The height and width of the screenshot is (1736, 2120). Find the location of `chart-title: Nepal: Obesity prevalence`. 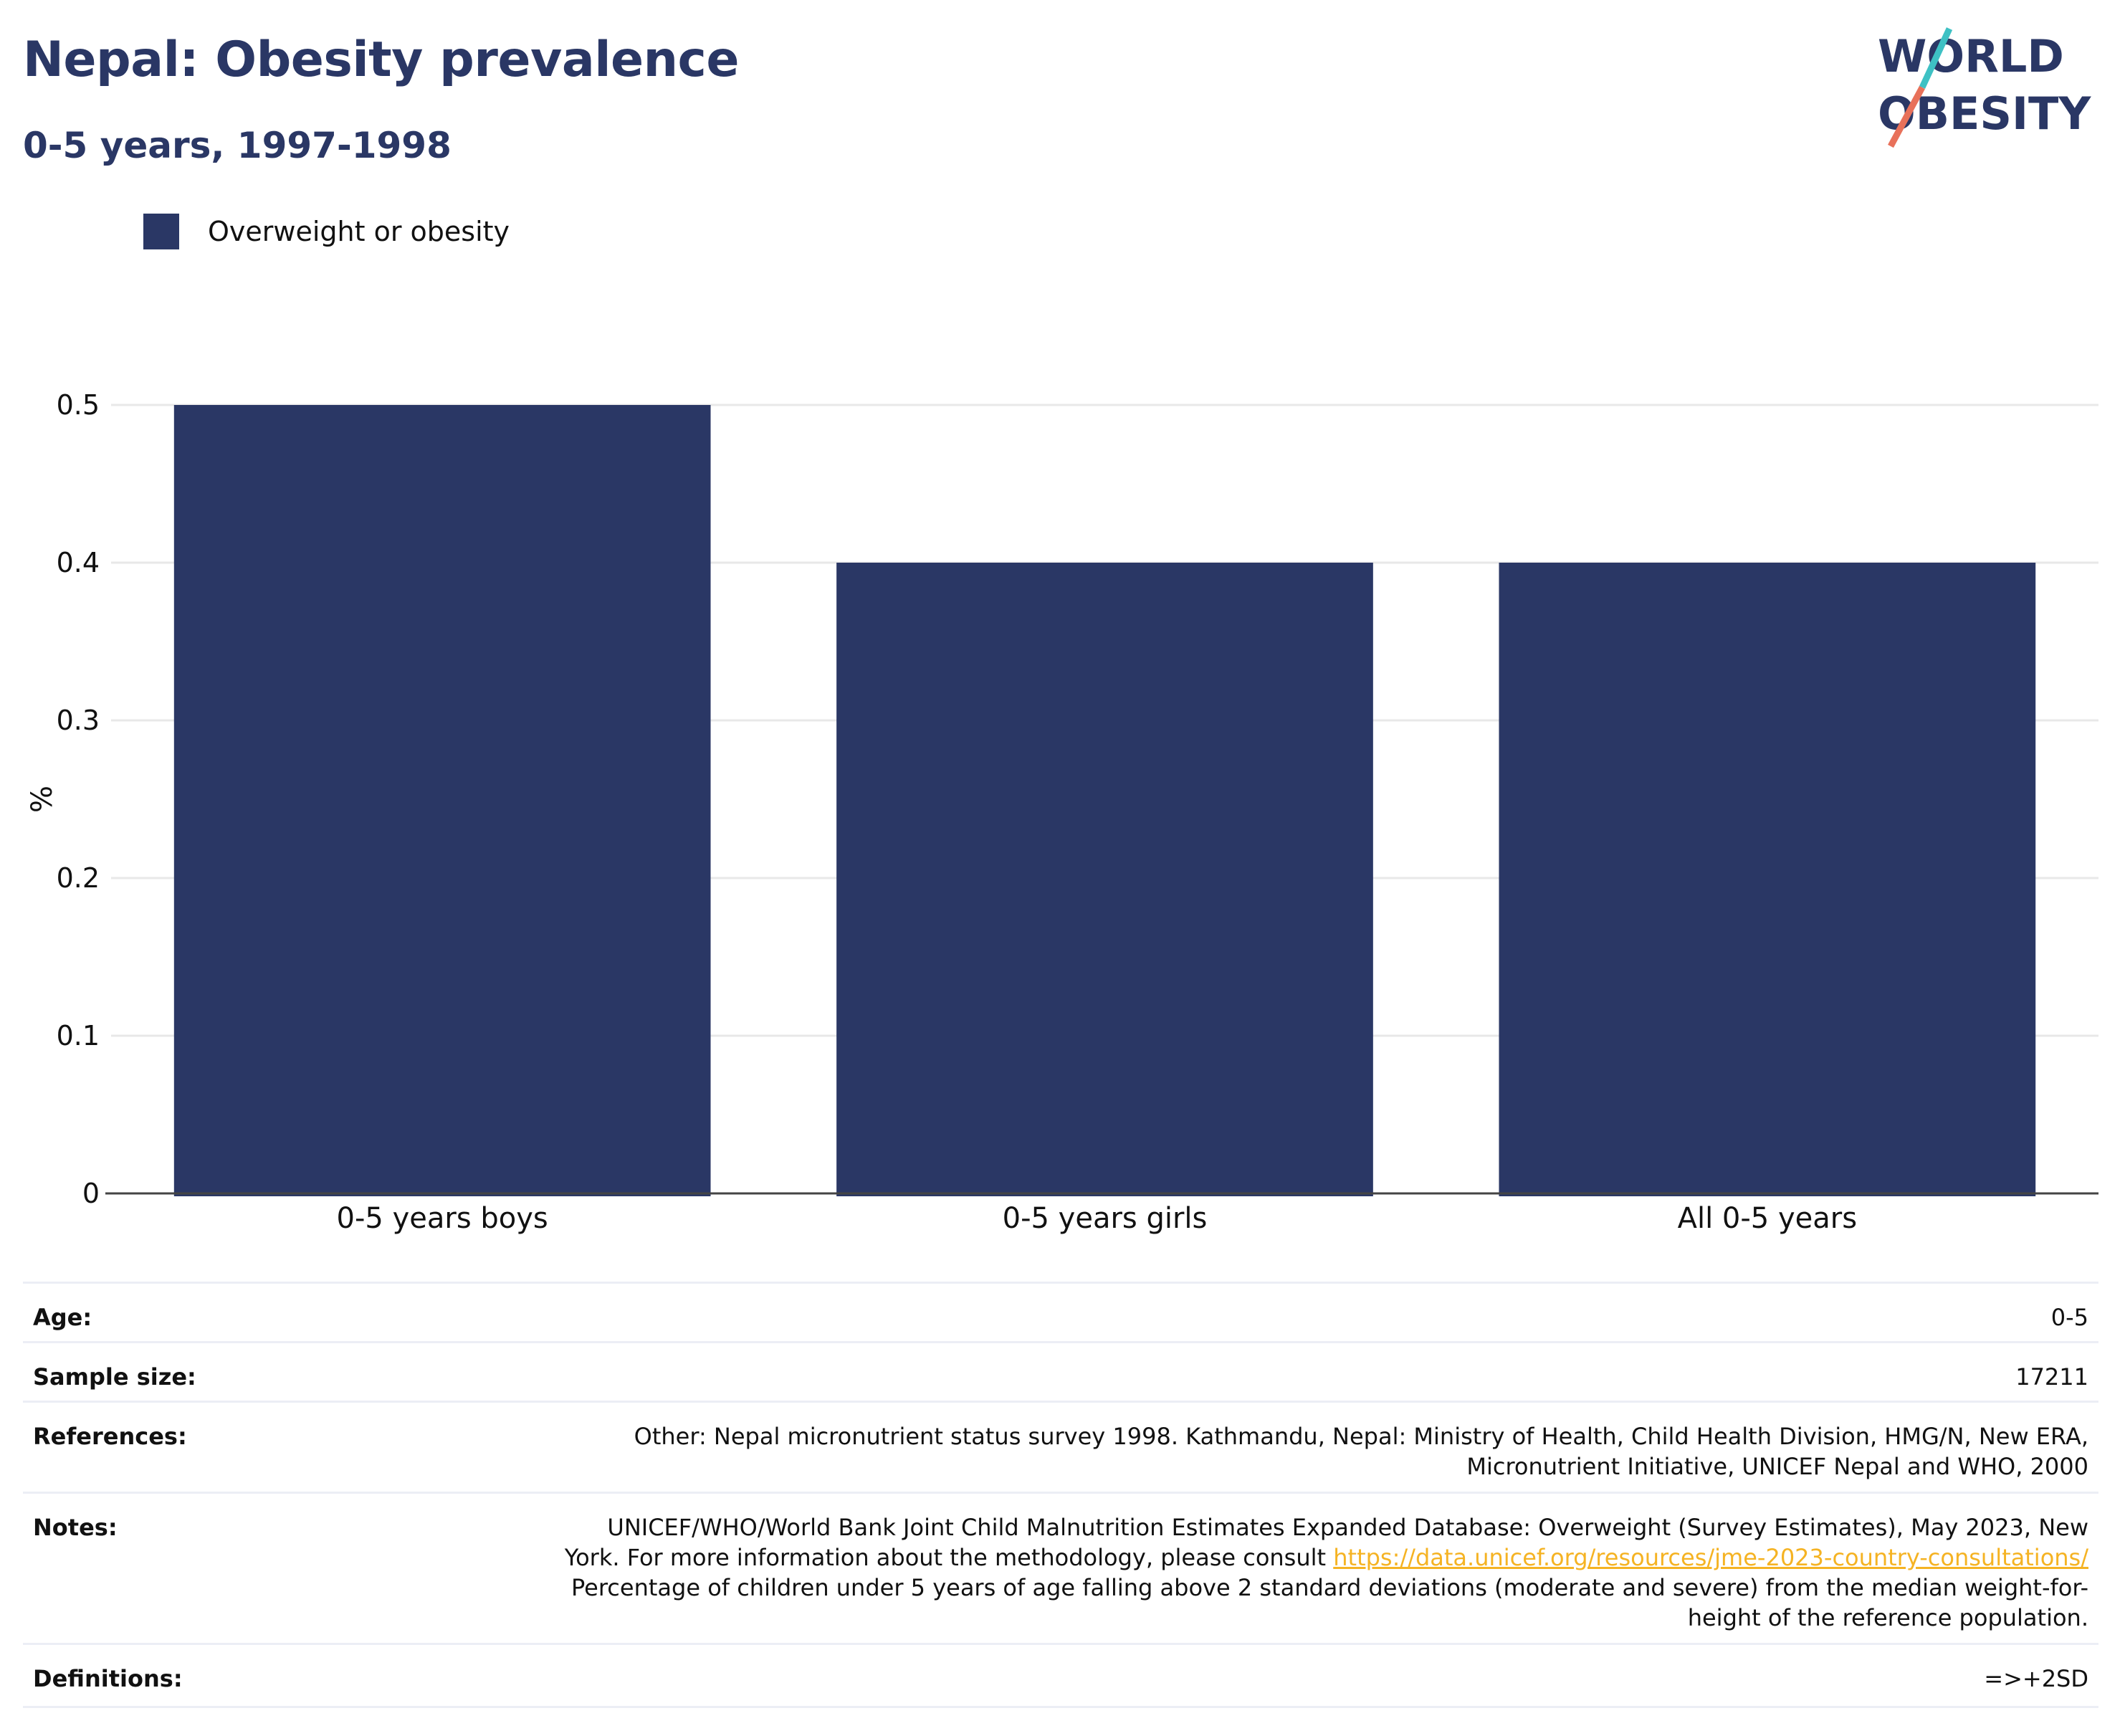

chart-title: Nepal: Obesity prevalence is located at coordinates (381, 60).